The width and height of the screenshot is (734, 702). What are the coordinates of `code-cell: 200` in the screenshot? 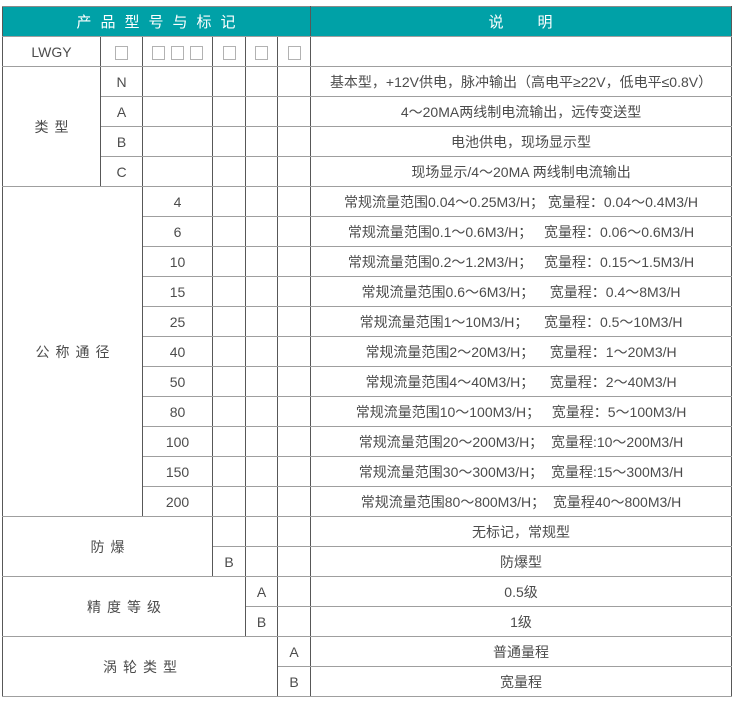 It's located at (177, 501).